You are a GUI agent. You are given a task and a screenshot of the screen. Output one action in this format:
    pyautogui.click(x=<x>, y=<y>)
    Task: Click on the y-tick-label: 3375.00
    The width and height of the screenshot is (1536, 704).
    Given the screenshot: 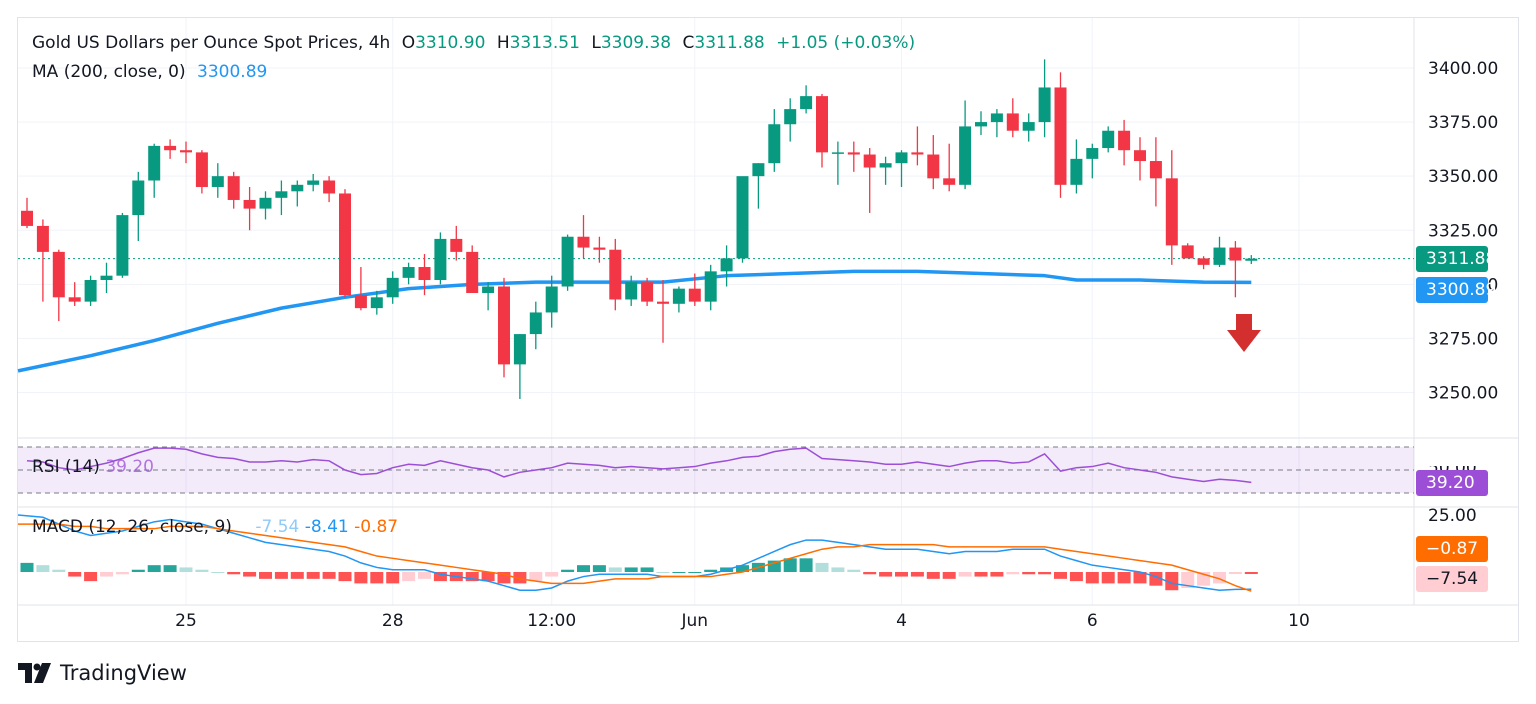 What is the action you would take?
    pyautogui.click(x=1463, y=123)
    